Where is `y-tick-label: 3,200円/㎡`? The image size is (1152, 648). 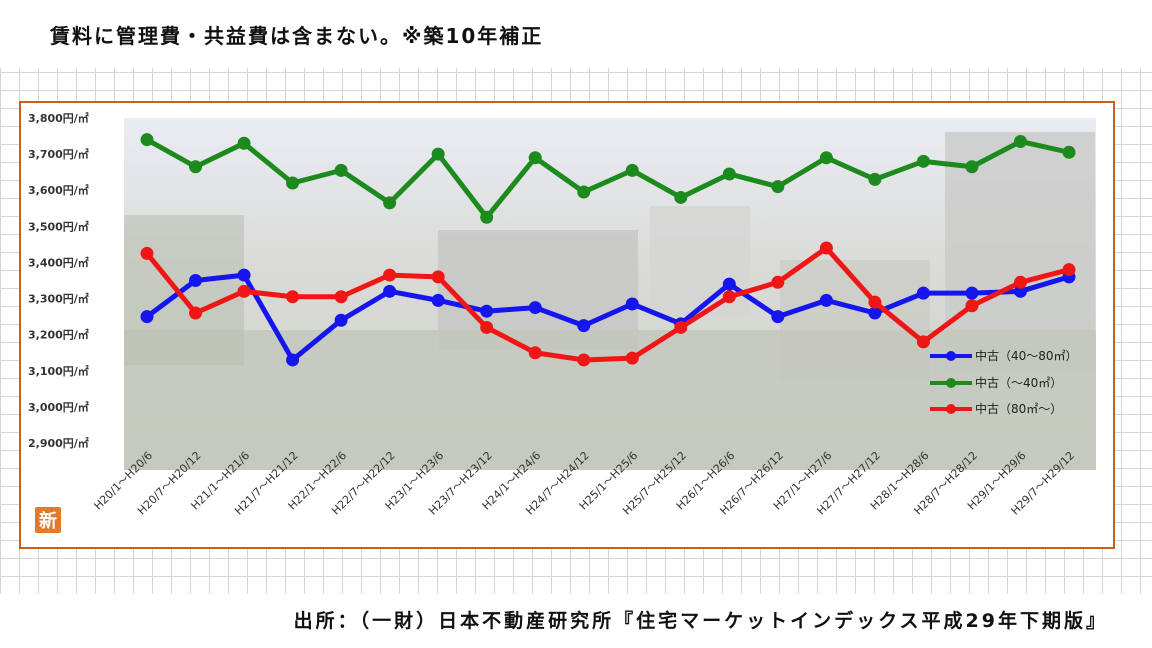 y-tick-label: 3,200円/㎡ is located at coordinates (58, 335).